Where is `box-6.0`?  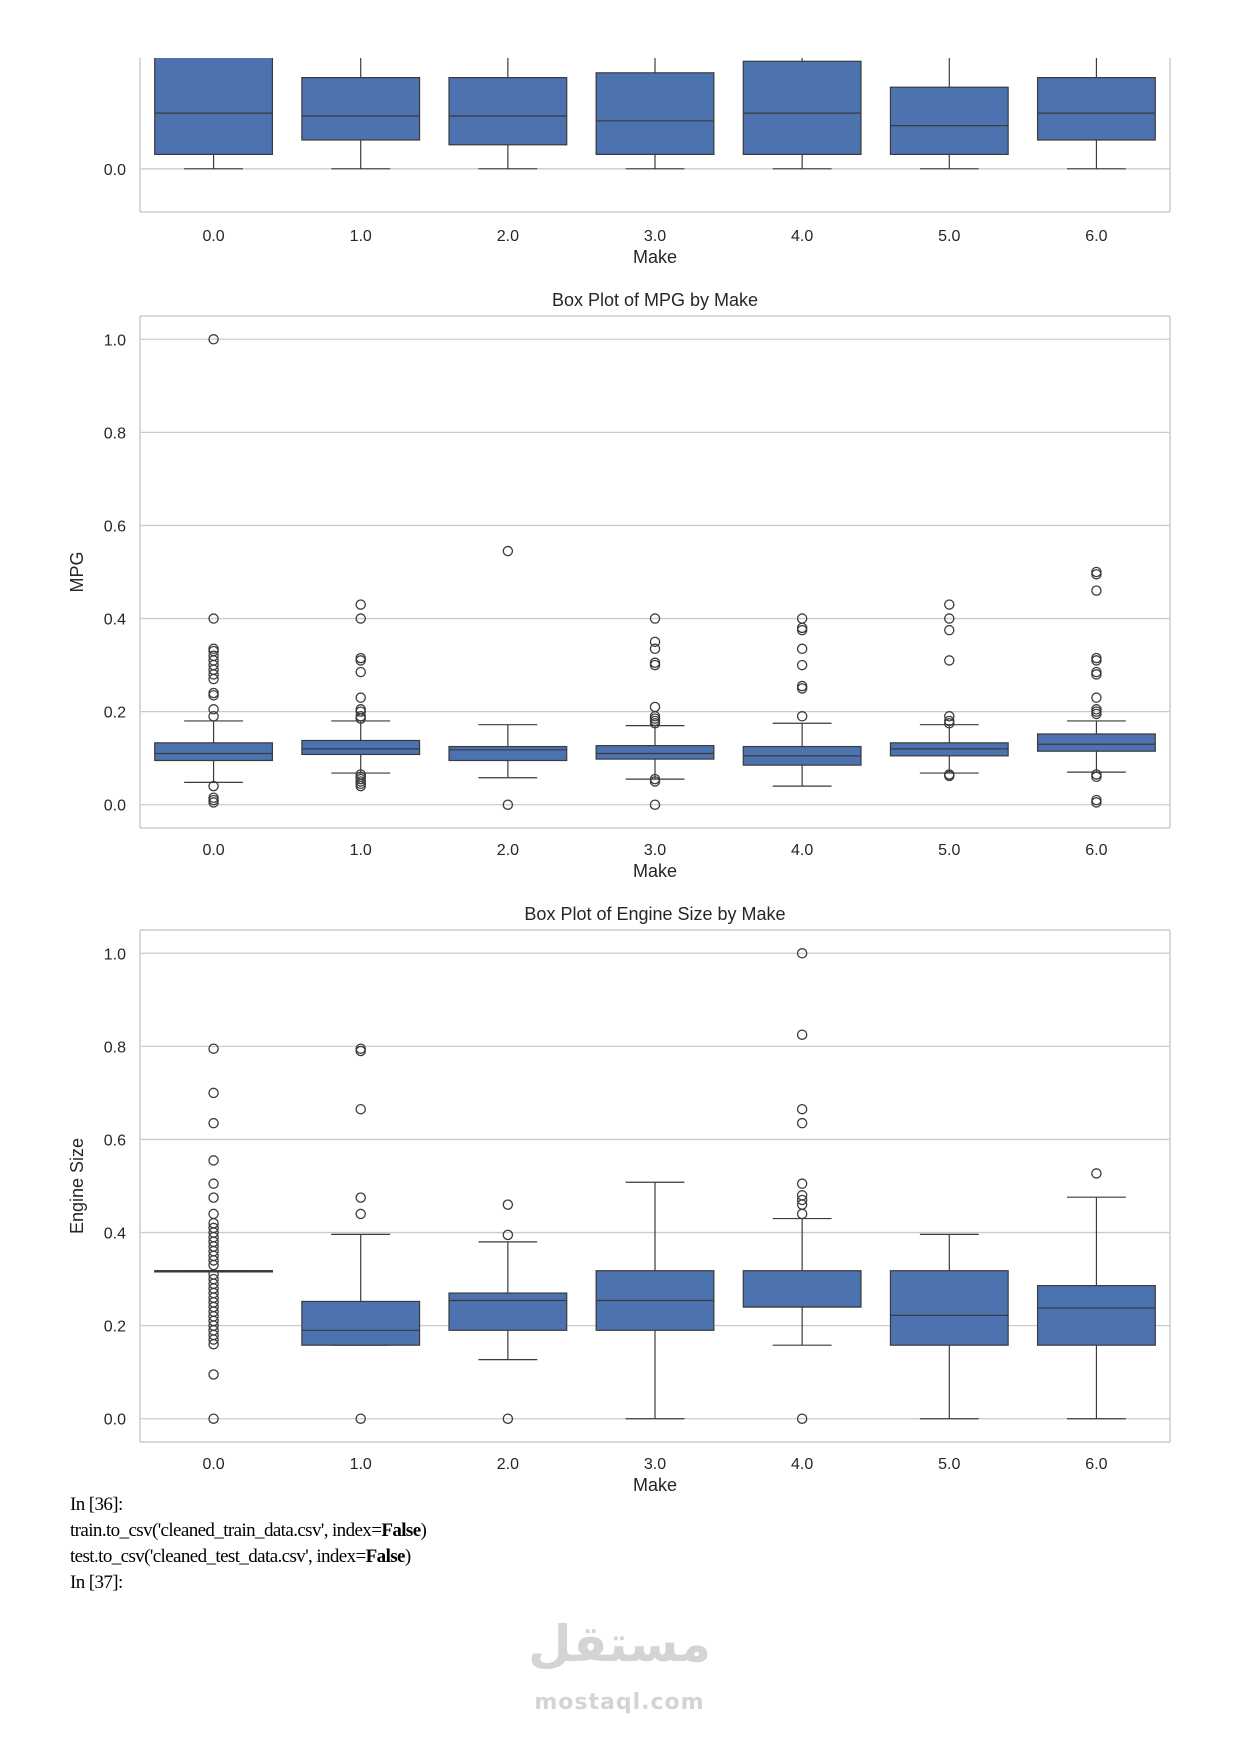
box-6.0 is located at coordinates (1096, 114).